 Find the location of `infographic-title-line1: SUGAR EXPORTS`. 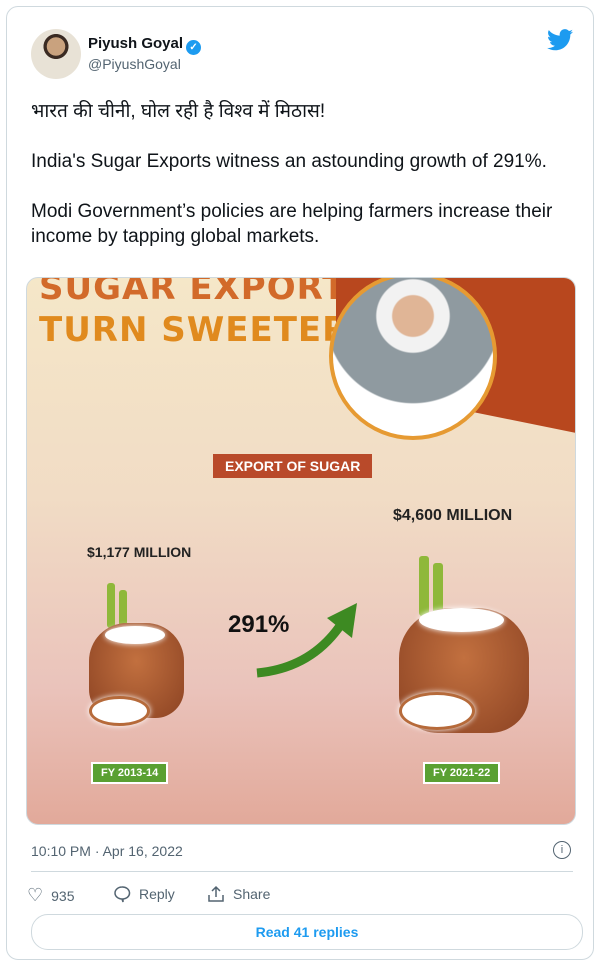

infographic-title-line1: SUGAR EXPORTS is located at coordinates (205, 292).